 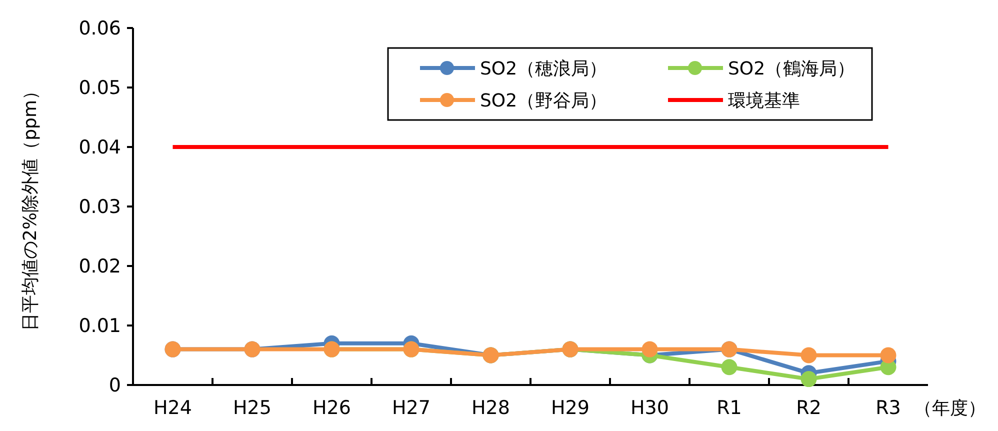 What do you see at coordinates (570, 408) in the screenshot?
I see `x-tick-label: H29` at bounding box center [570, 408].